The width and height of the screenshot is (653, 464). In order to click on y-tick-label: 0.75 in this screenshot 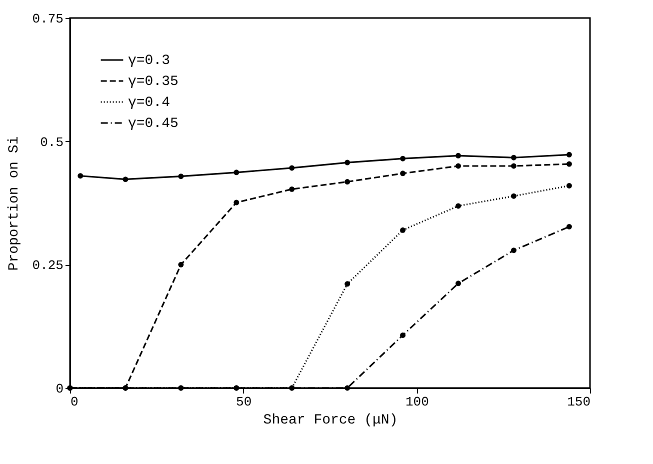, I will do `click(48, 19)`.